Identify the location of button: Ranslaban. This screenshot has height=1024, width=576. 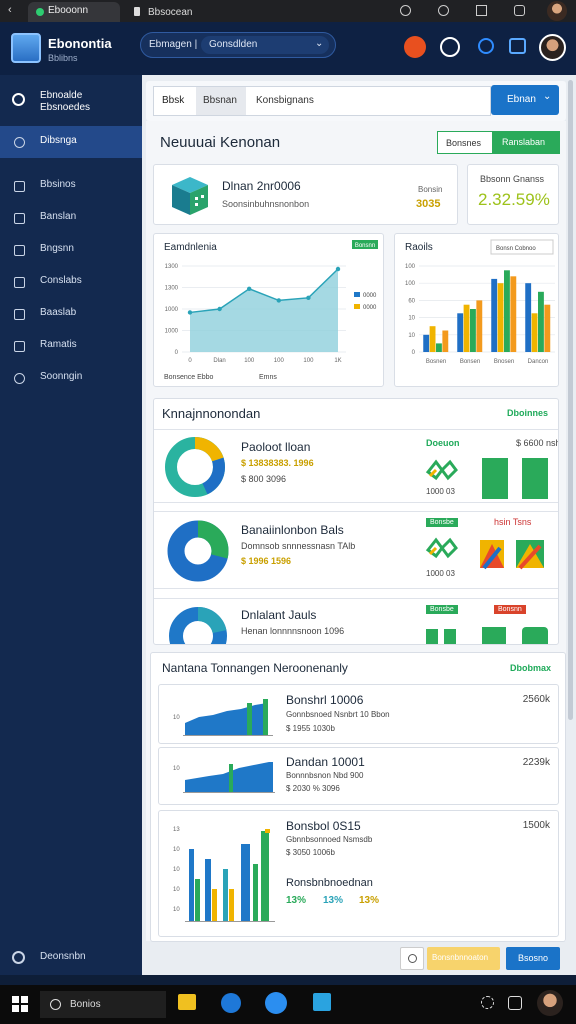
(526, 142).